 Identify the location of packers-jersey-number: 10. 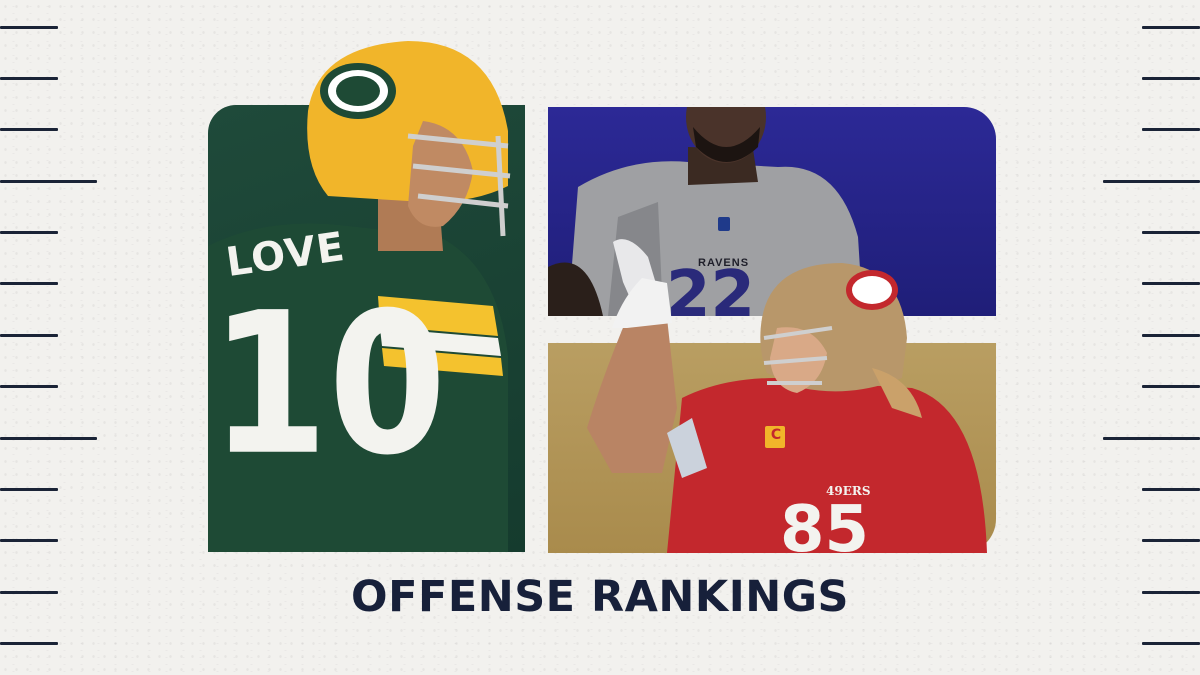
(328, 385).